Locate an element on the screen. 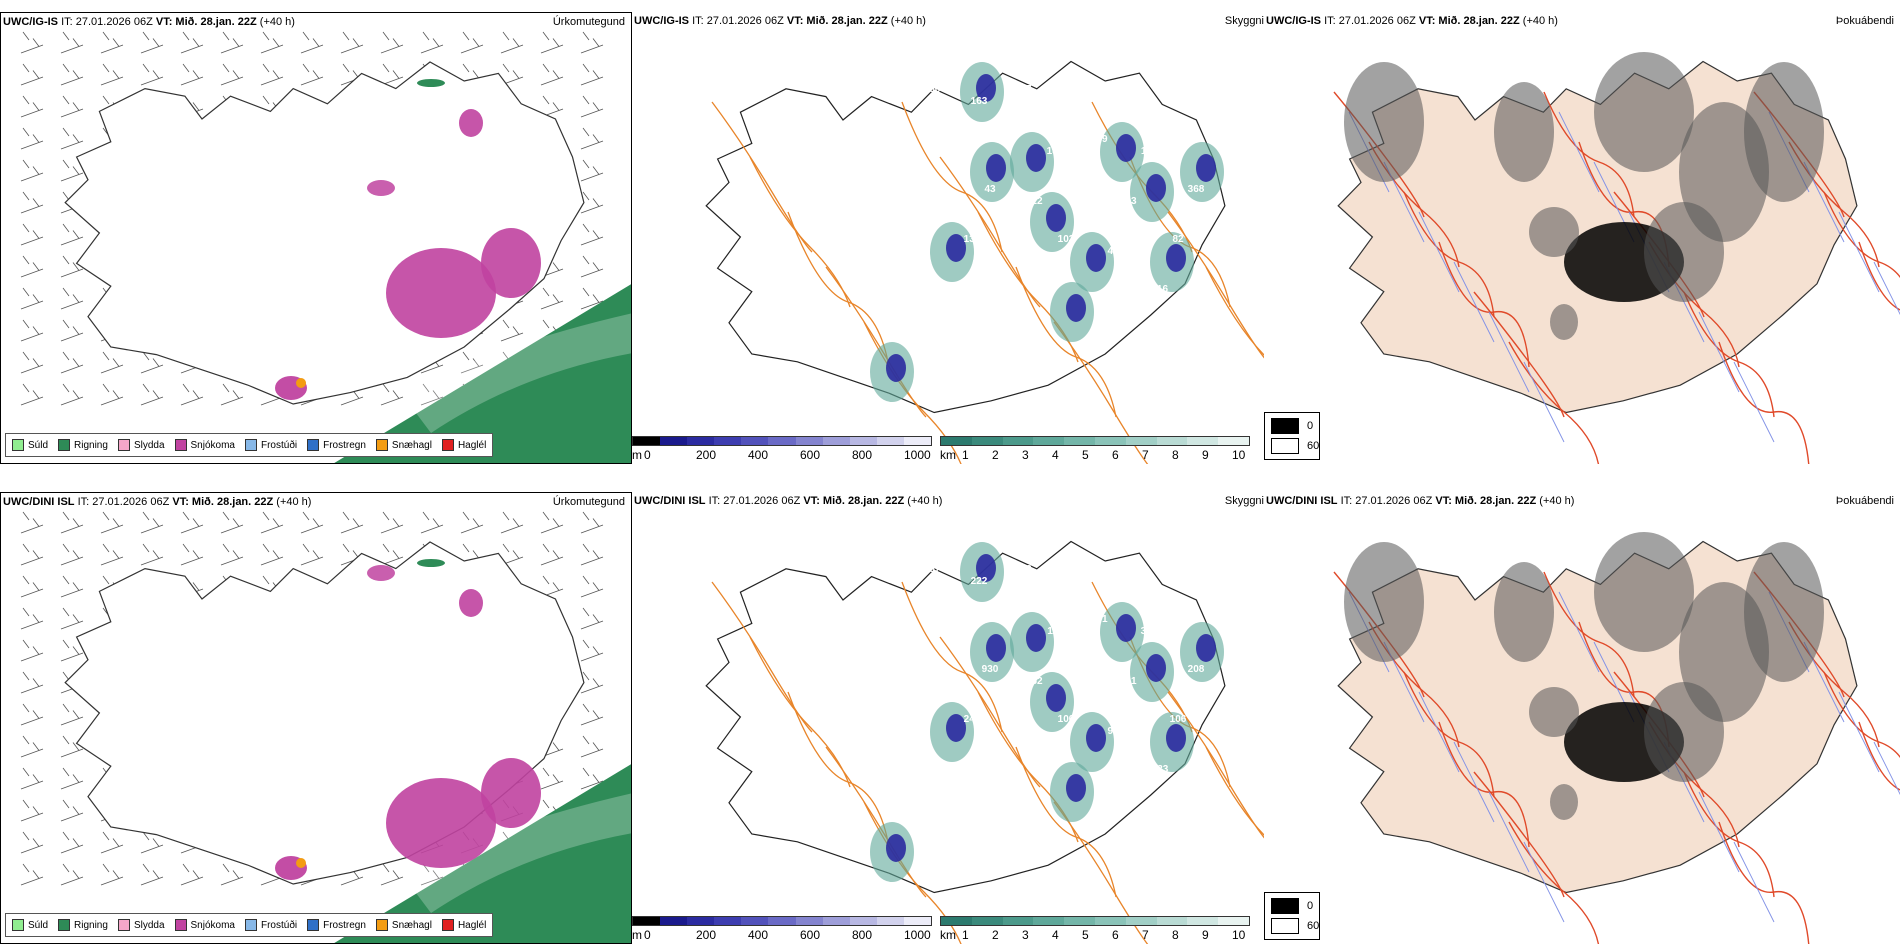  precip-value-label: 103 is located at coordinates (1066, 239).